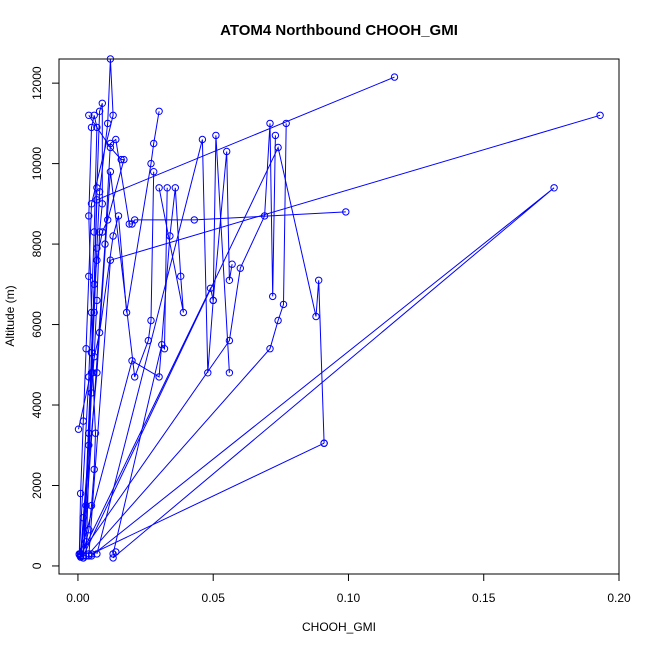 This screenshot has height=650, width=650. What do you see at coordinates (78, 598) in the screenshot?
I see `x-tick-label: 0.00` at bounding box center [78, 598].